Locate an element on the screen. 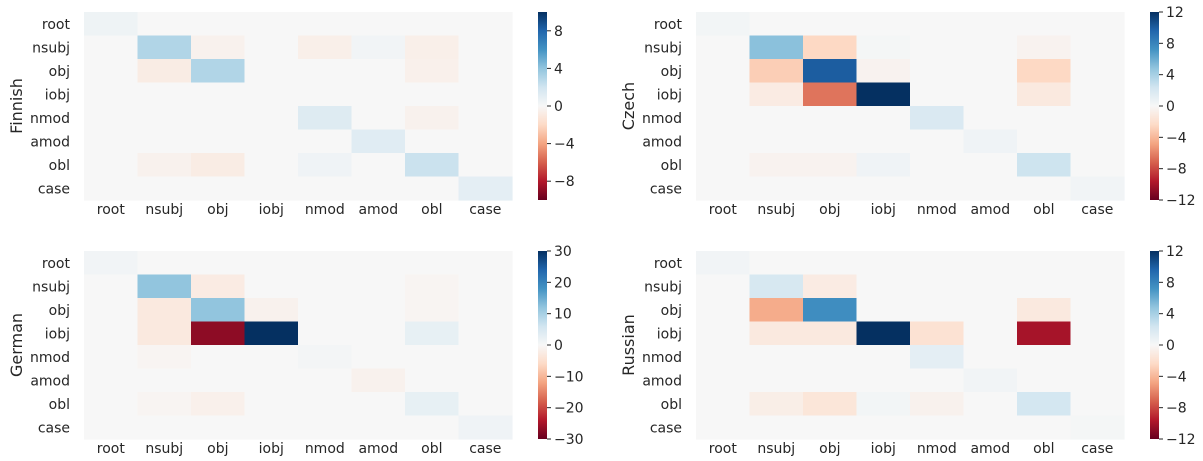 The width and height of the screenshot is (1203, 461). column-tick-label: amod is located at coordinates (378, 449).